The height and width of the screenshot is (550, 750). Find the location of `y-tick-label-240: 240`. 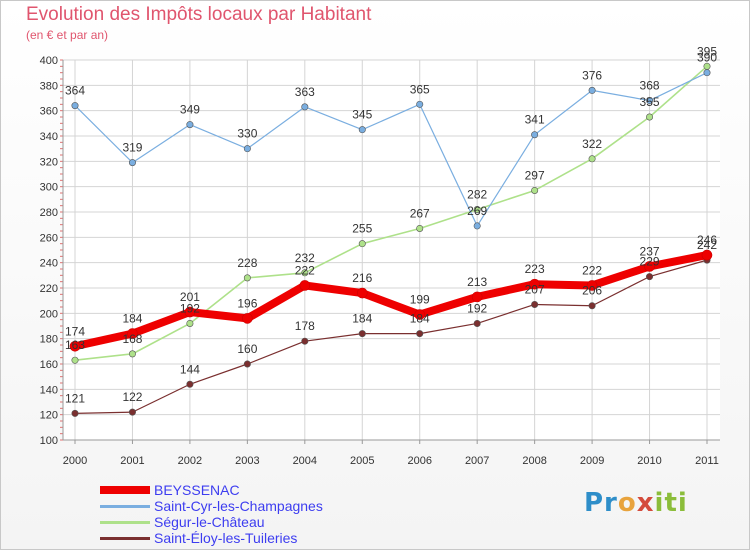

y-tick-label-240: 240 is located at coordinates (49, 264).